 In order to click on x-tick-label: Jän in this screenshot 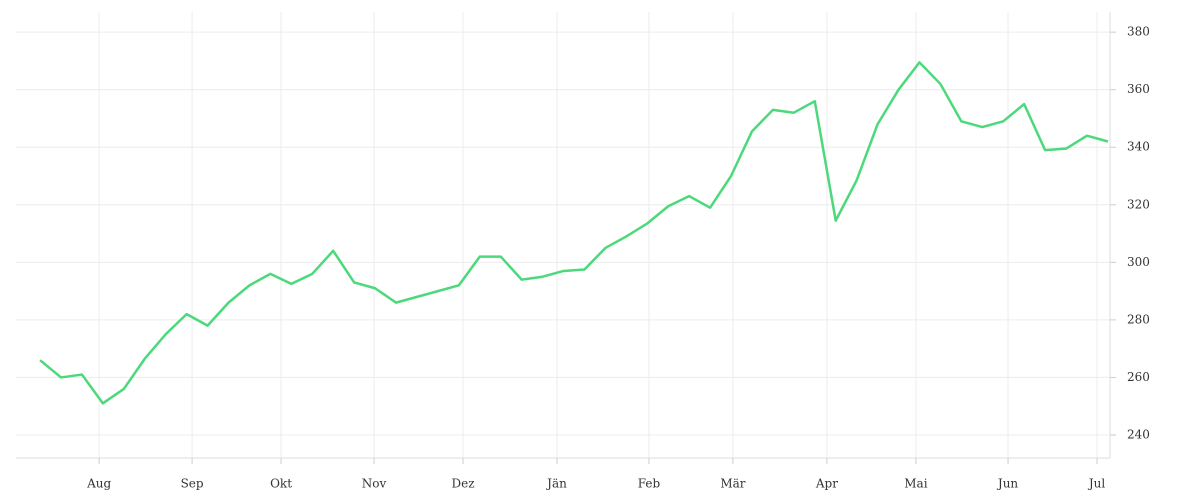, I will do `click(556, 484)`.